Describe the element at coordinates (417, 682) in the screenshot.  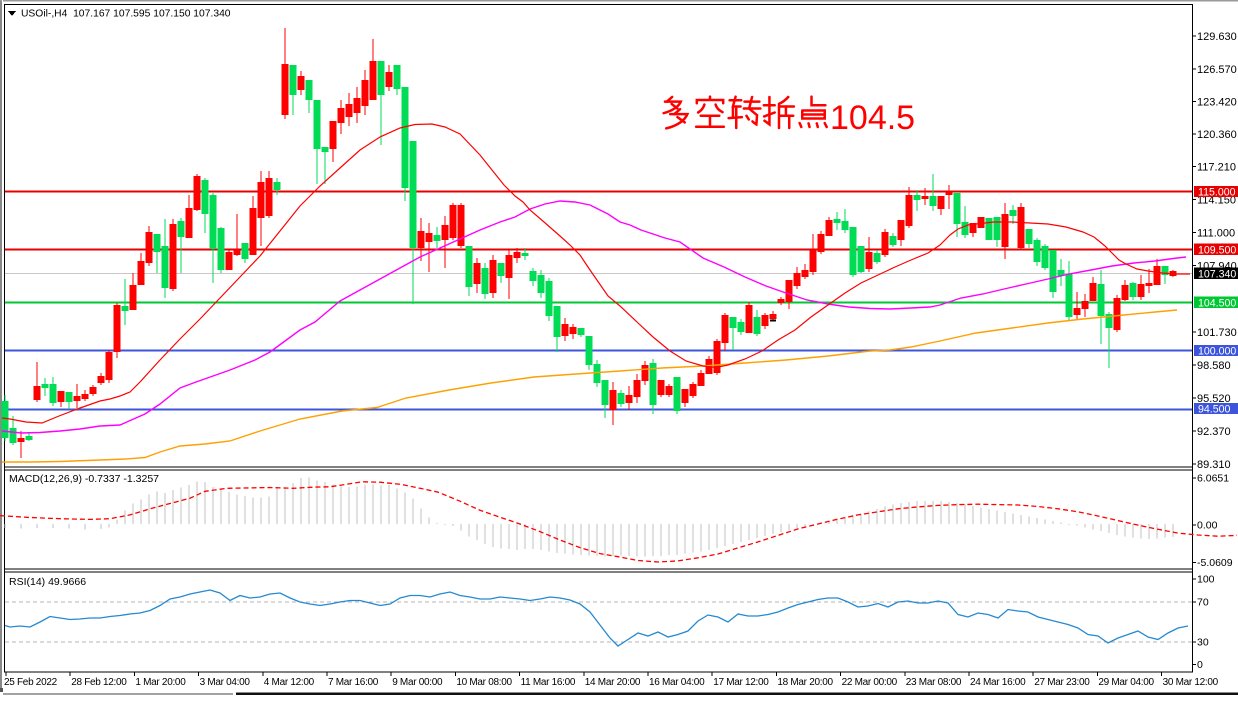
I see `svg-text: 9 Mar 00:00` at that location.